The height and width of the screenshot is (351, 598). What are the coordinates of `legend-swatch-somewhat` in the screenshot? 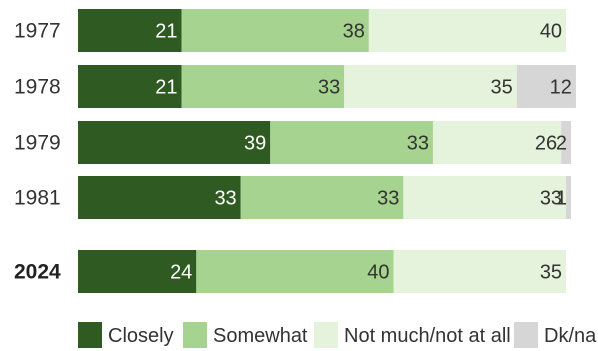 It's located at (195, 335).